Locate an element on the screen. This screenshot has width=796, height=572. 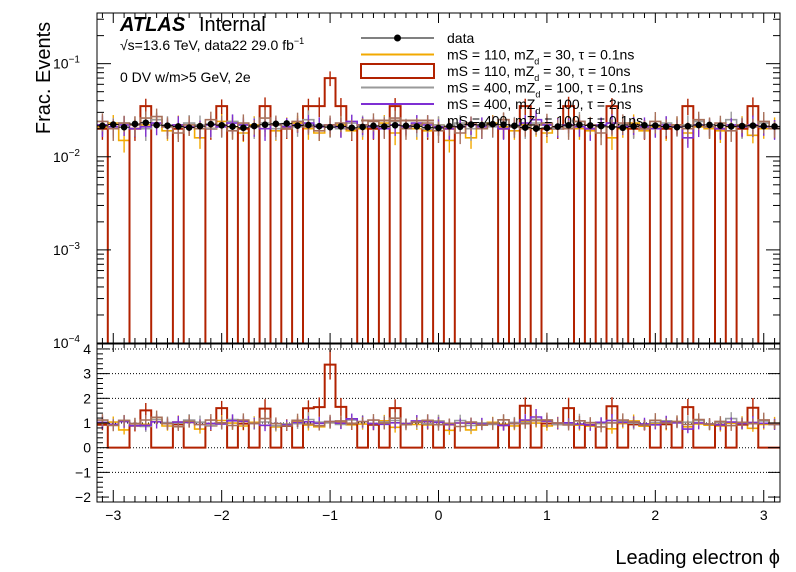
y-tick-label: 10⁻¹ is located at coordinates (66, 63).